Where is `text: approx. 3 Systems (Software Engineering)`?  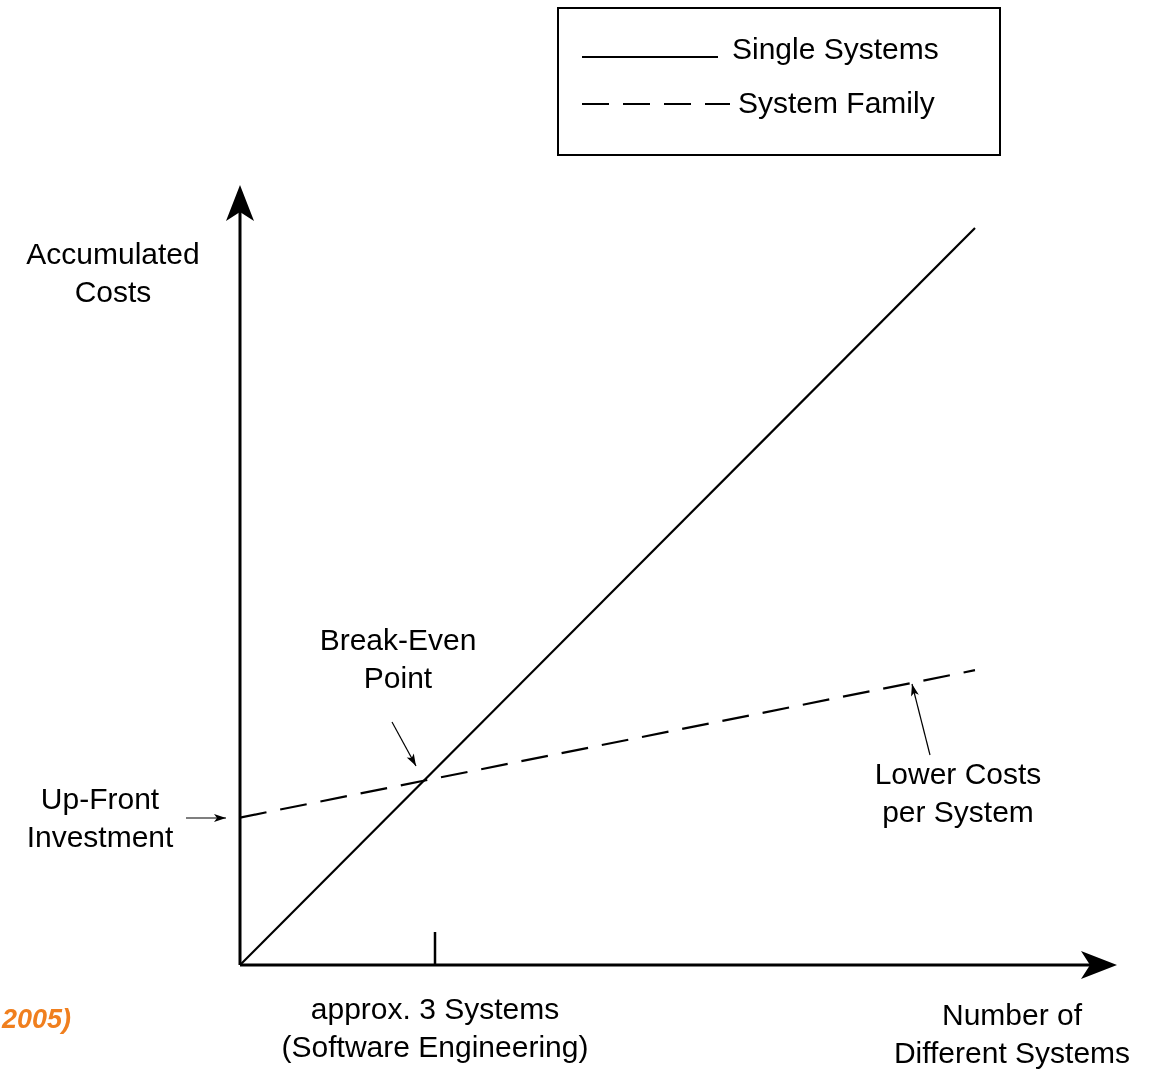 text: approx. 3 Systems (Software Engineering) is located at coordinates (435, 1027).